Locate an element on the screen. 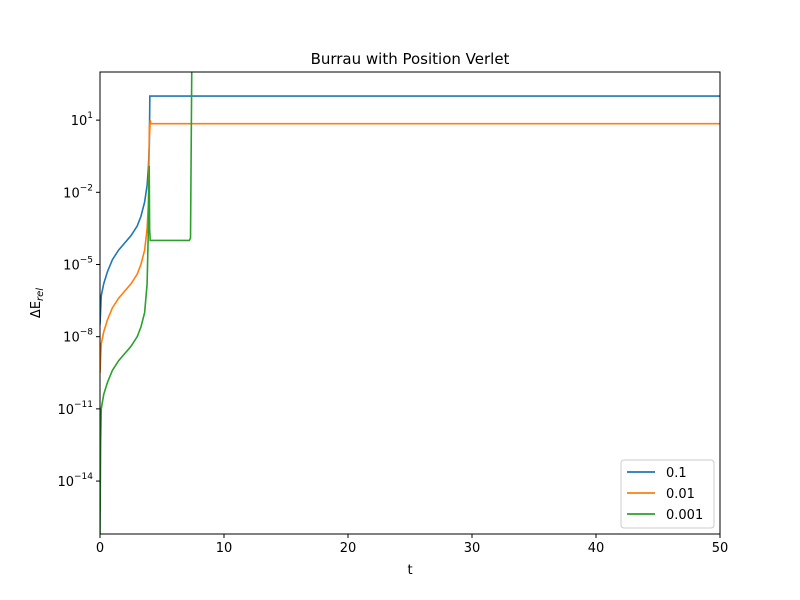  legend-box is located at coordinates (667, 494).